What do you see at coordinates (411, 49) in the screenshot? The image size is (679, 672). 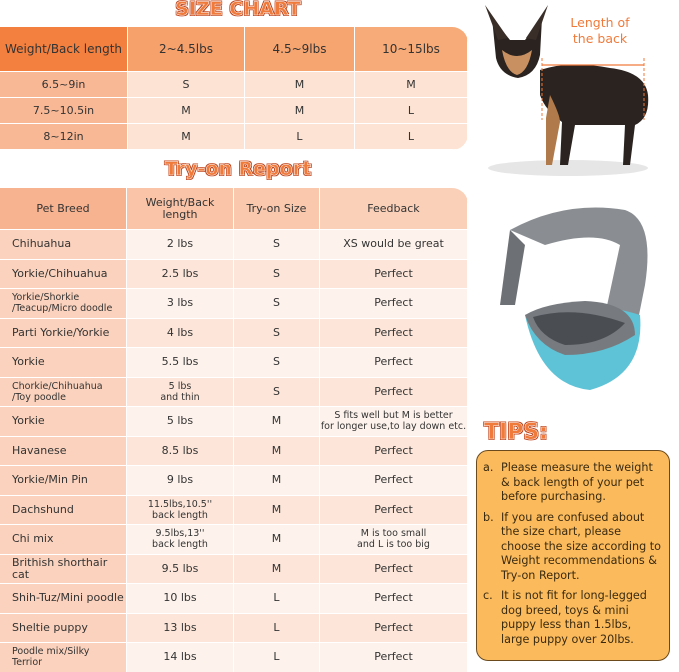 I see `header-cell: 10~15lbs` at bounding box center [411, 49].